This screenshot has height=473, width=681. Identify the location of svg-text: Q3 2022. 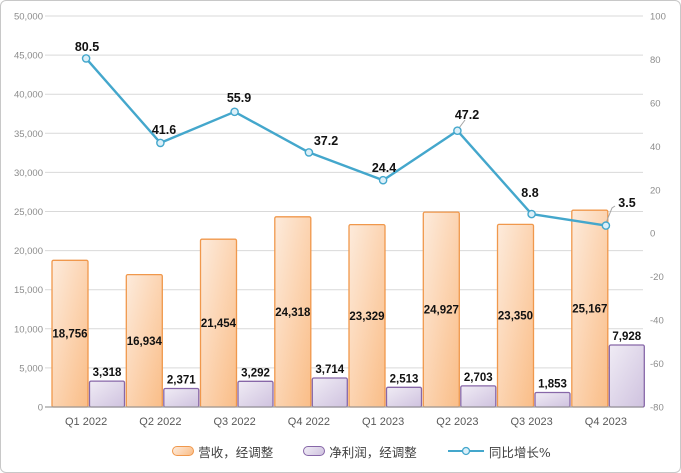
(234, 422).